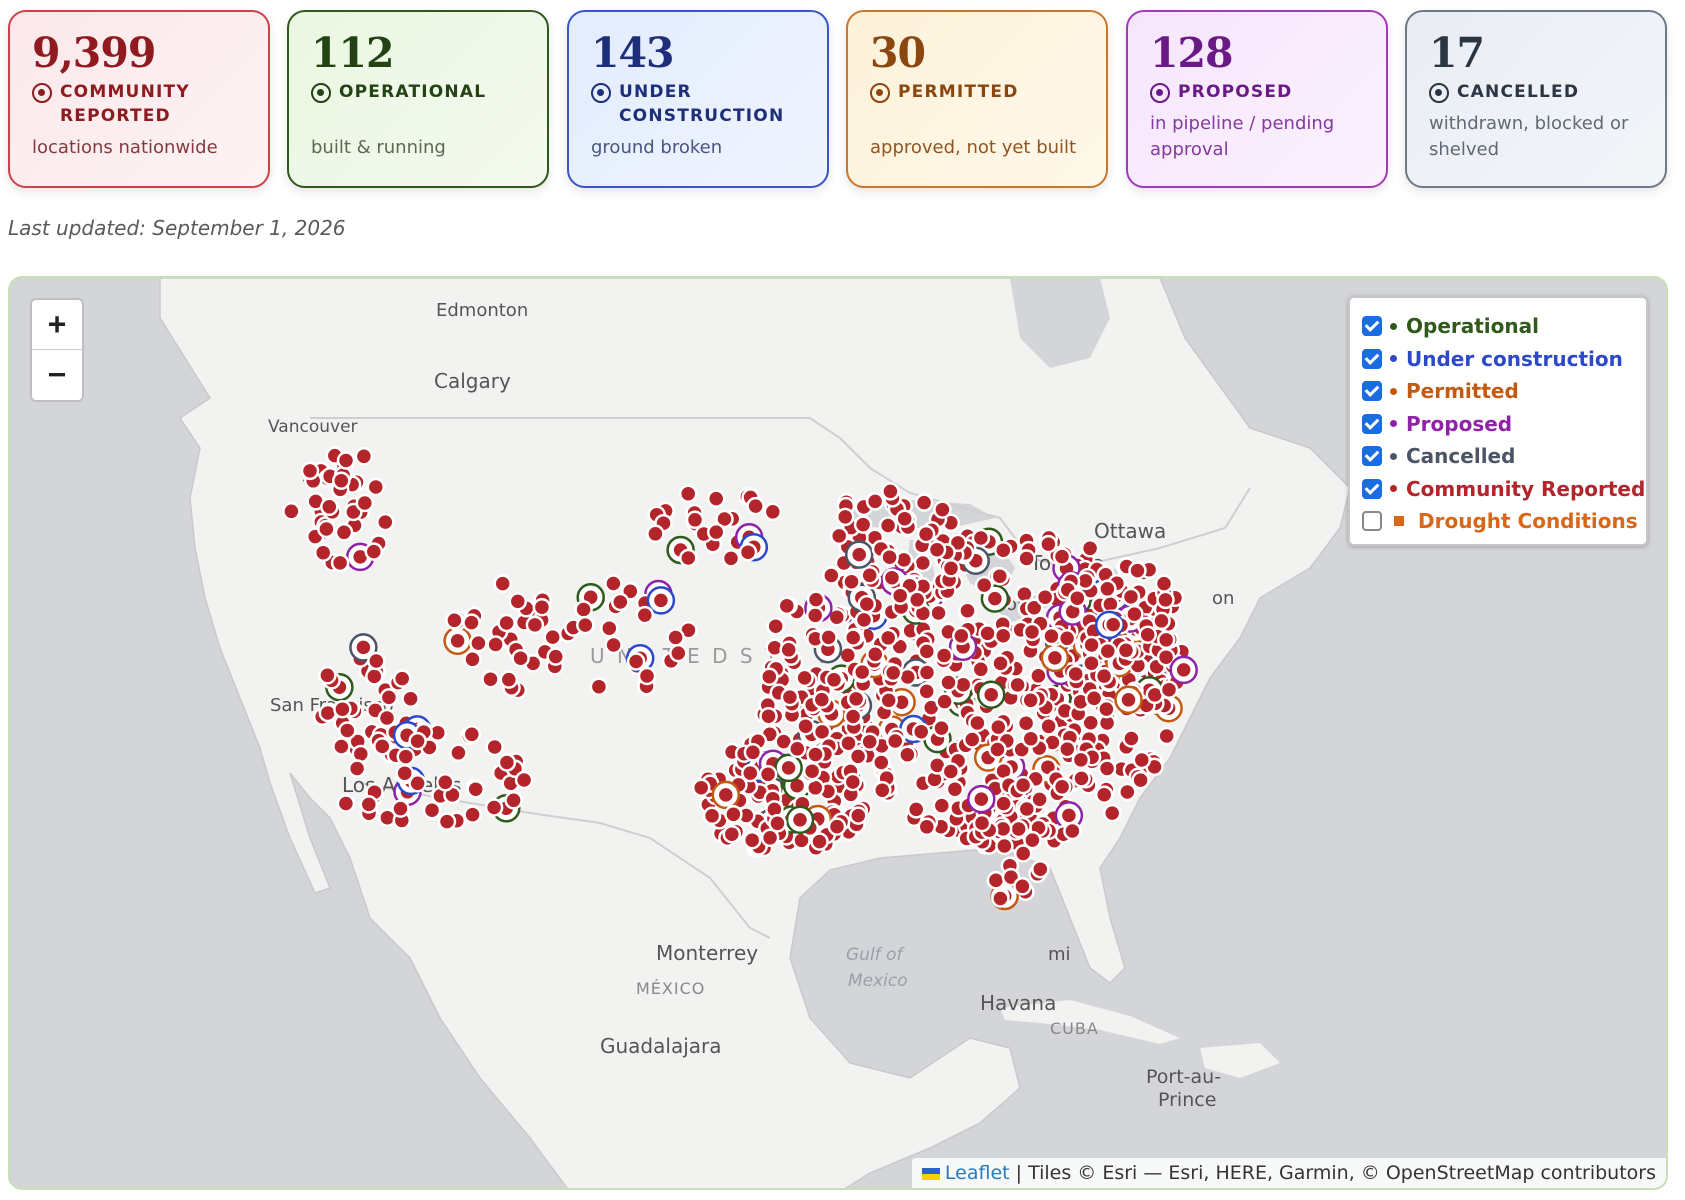 This screenshot has height=1200, width=1685. What do you see at coordinates (57, 324) in the screenshot?
I see `zoom-in-button: +` at bounding box center [57, 324].